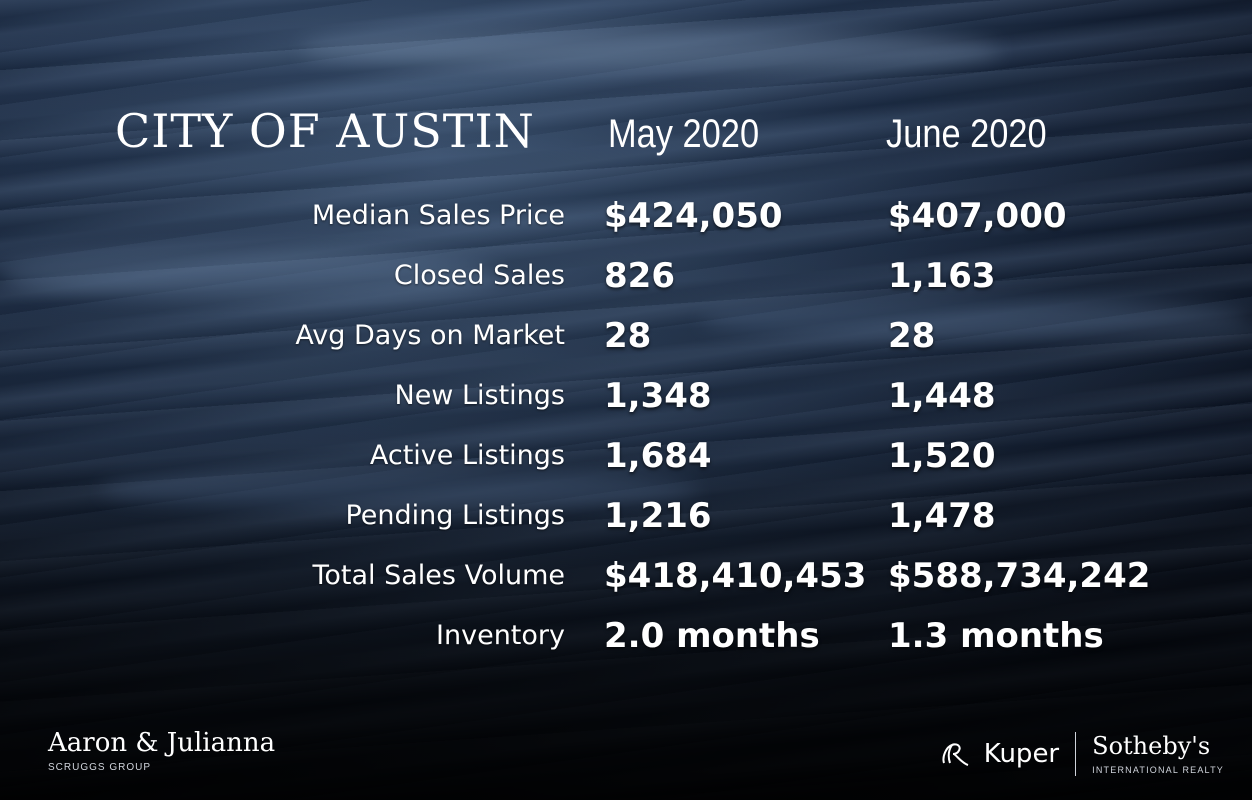  What do you see at coordinates (912, 336) in the screenshot?
I see `june-value: 28` at bounding box center [912, 336].